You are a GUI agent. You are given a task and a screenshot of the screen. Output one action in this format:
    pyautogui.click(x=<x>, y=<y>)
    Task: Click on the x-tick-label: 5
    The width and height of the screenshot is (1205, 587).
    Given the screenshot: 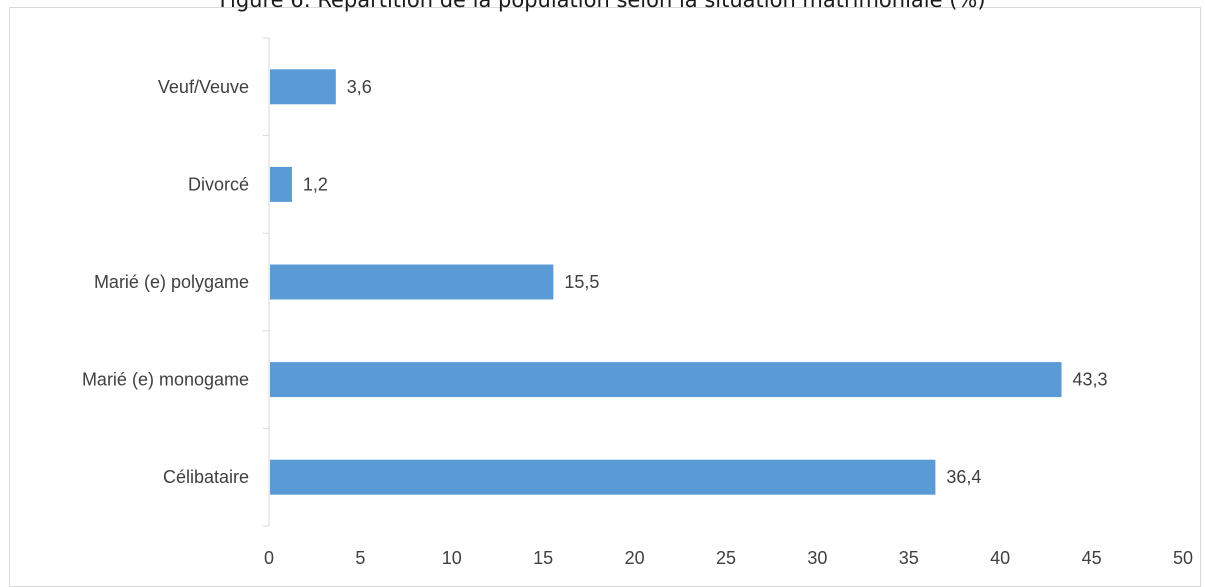 What is the action you would take?
    pyautogui.click(x=360, y=558)
    